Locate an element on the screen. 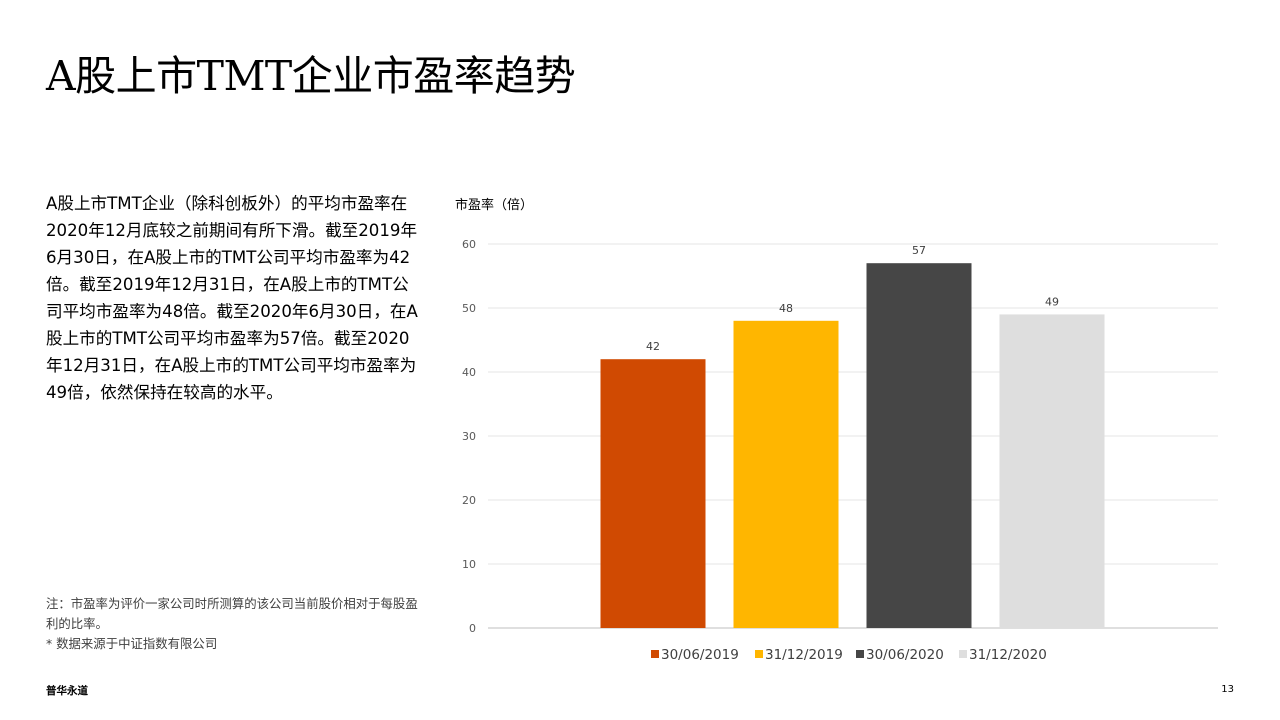  page-number: 13 is located at coordinates (1227, 689).